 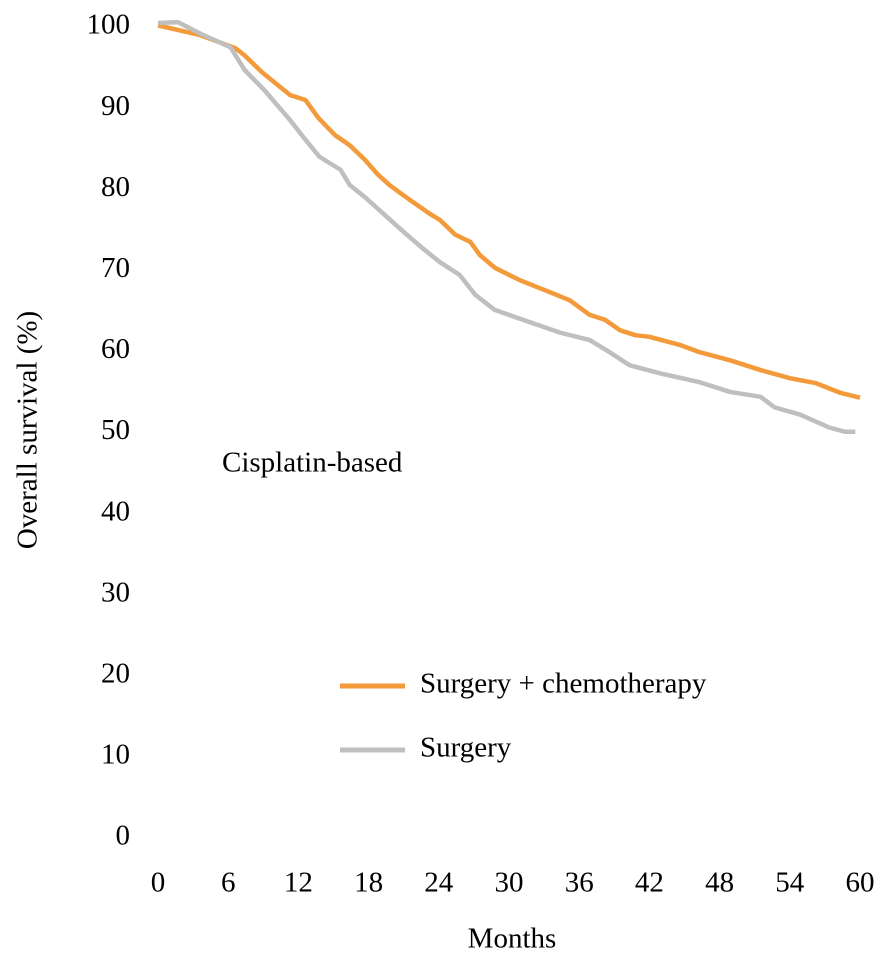 I want to click on x-tick-label: 42, so click(x=649, y=883).